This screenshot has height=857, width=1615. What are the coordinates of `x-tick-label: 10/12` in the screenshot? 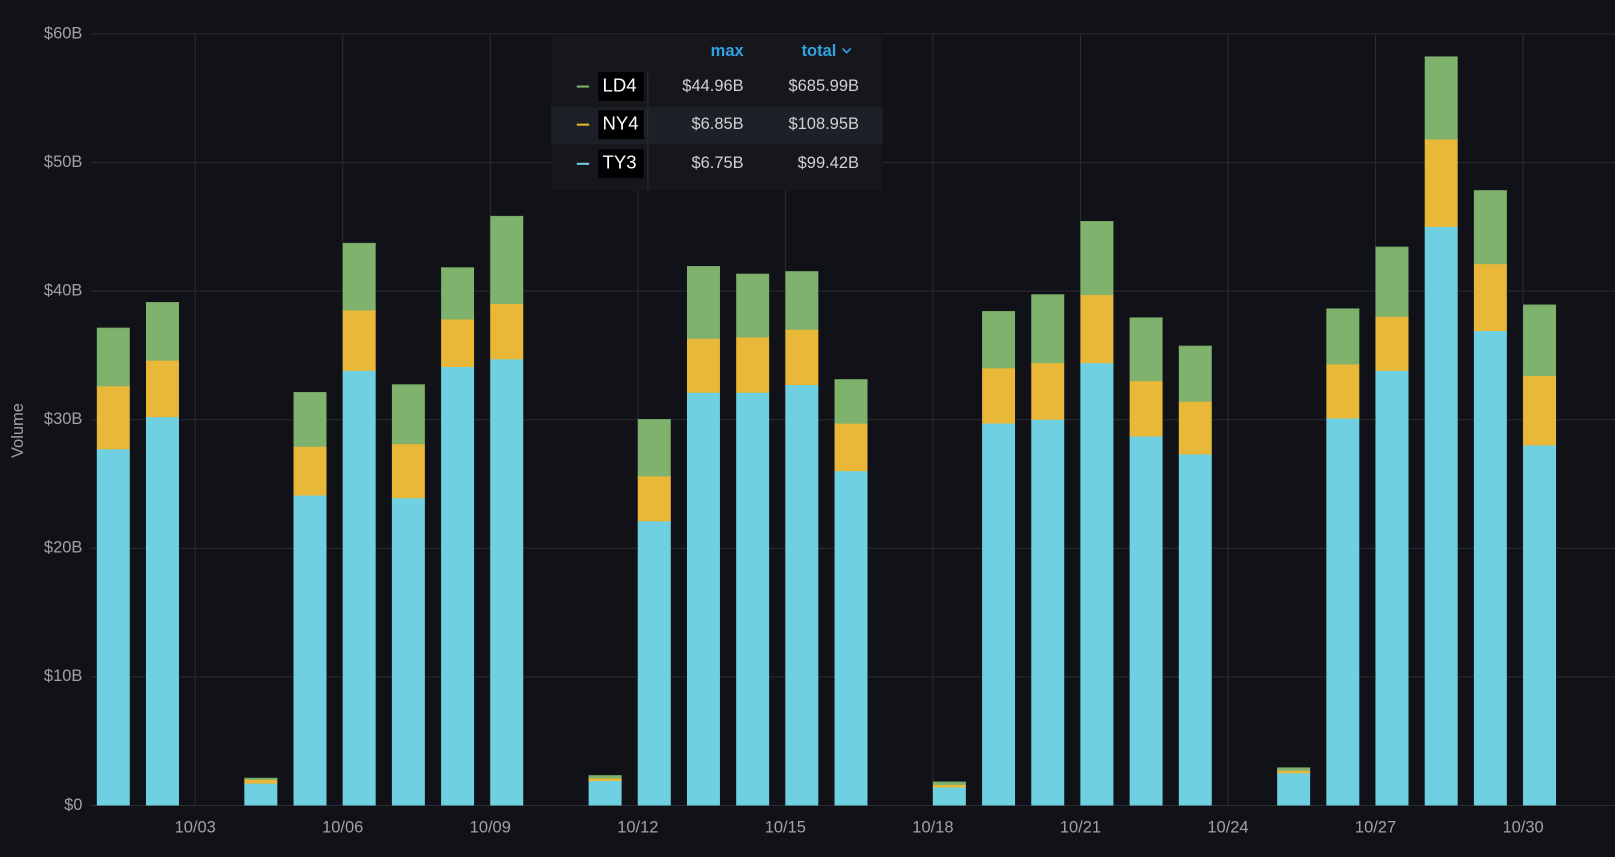 It's located at (637, 827).